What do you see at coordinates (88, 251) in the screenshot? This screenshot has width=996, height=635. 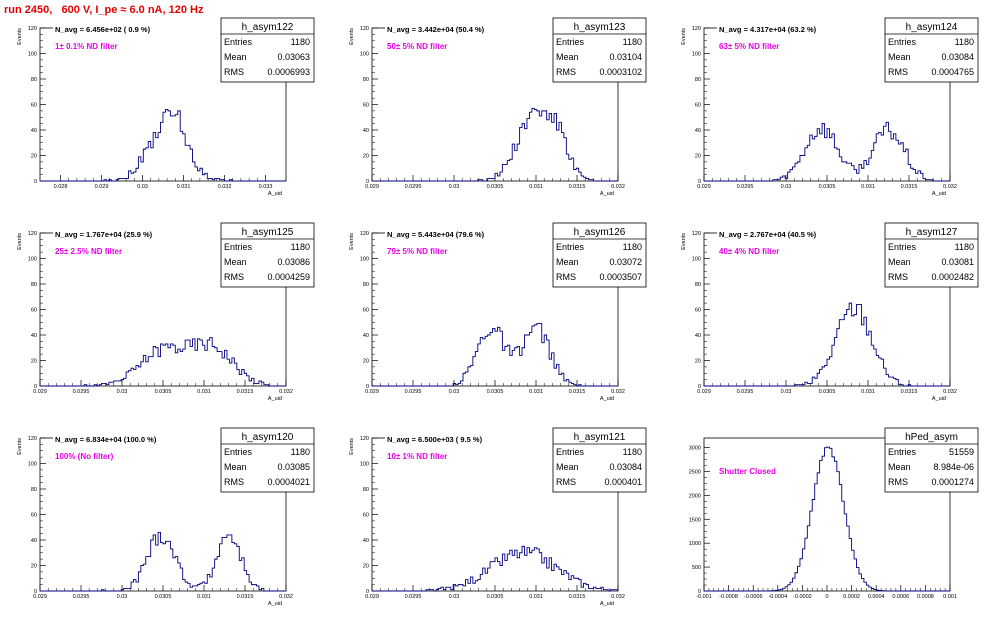 I see `filter-label: 25± 2.5% ND filter` at bounding box center [88, 251].